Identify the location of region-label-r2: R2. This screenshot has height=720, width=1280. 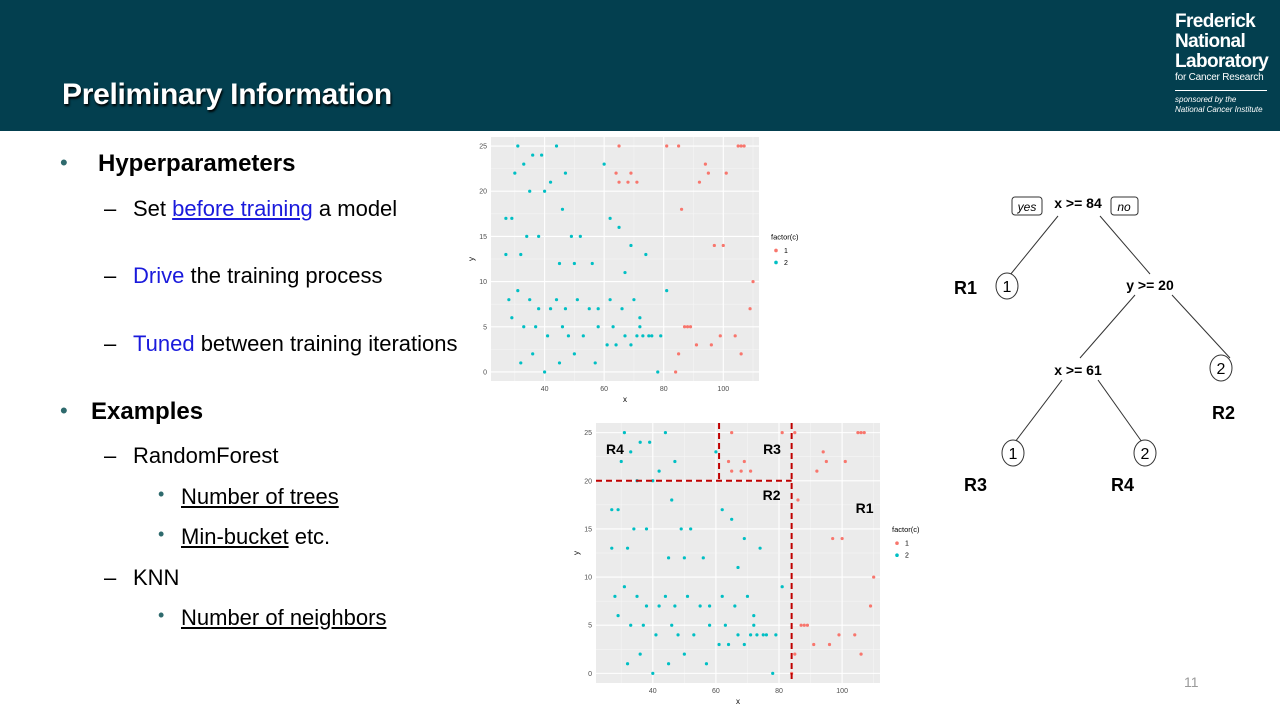
(772, 495).